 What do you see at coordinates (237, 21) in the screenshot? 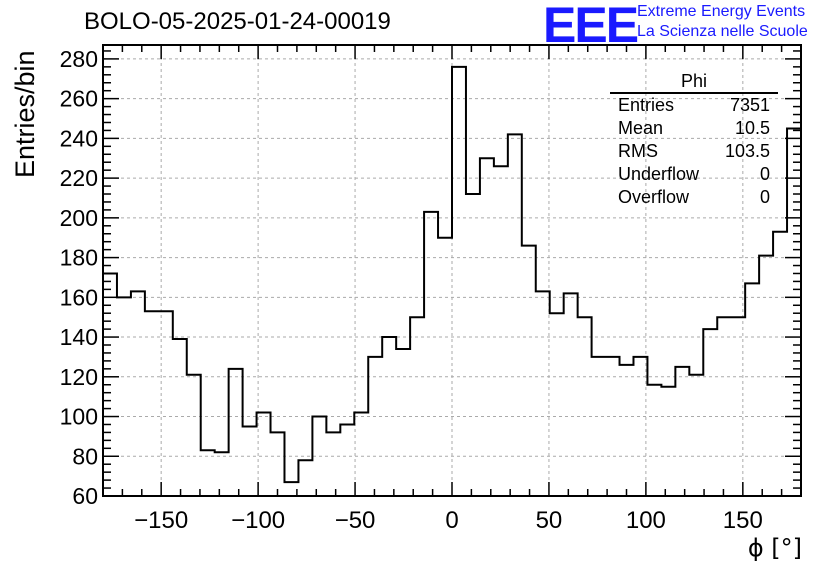
I see `chart-title: BOLO-05-2025-01-24-00019` at bounding box center [237, 21].